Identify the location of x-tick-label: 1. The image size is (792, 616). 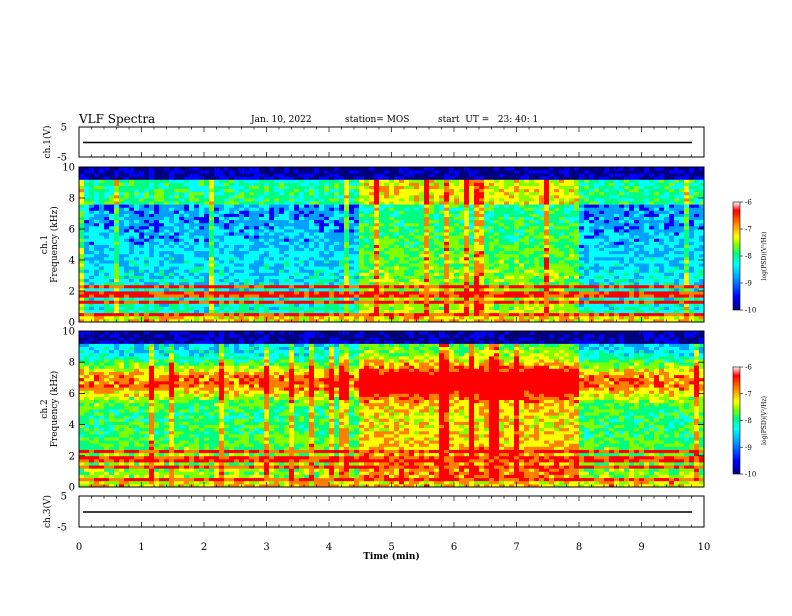
(141, 547).